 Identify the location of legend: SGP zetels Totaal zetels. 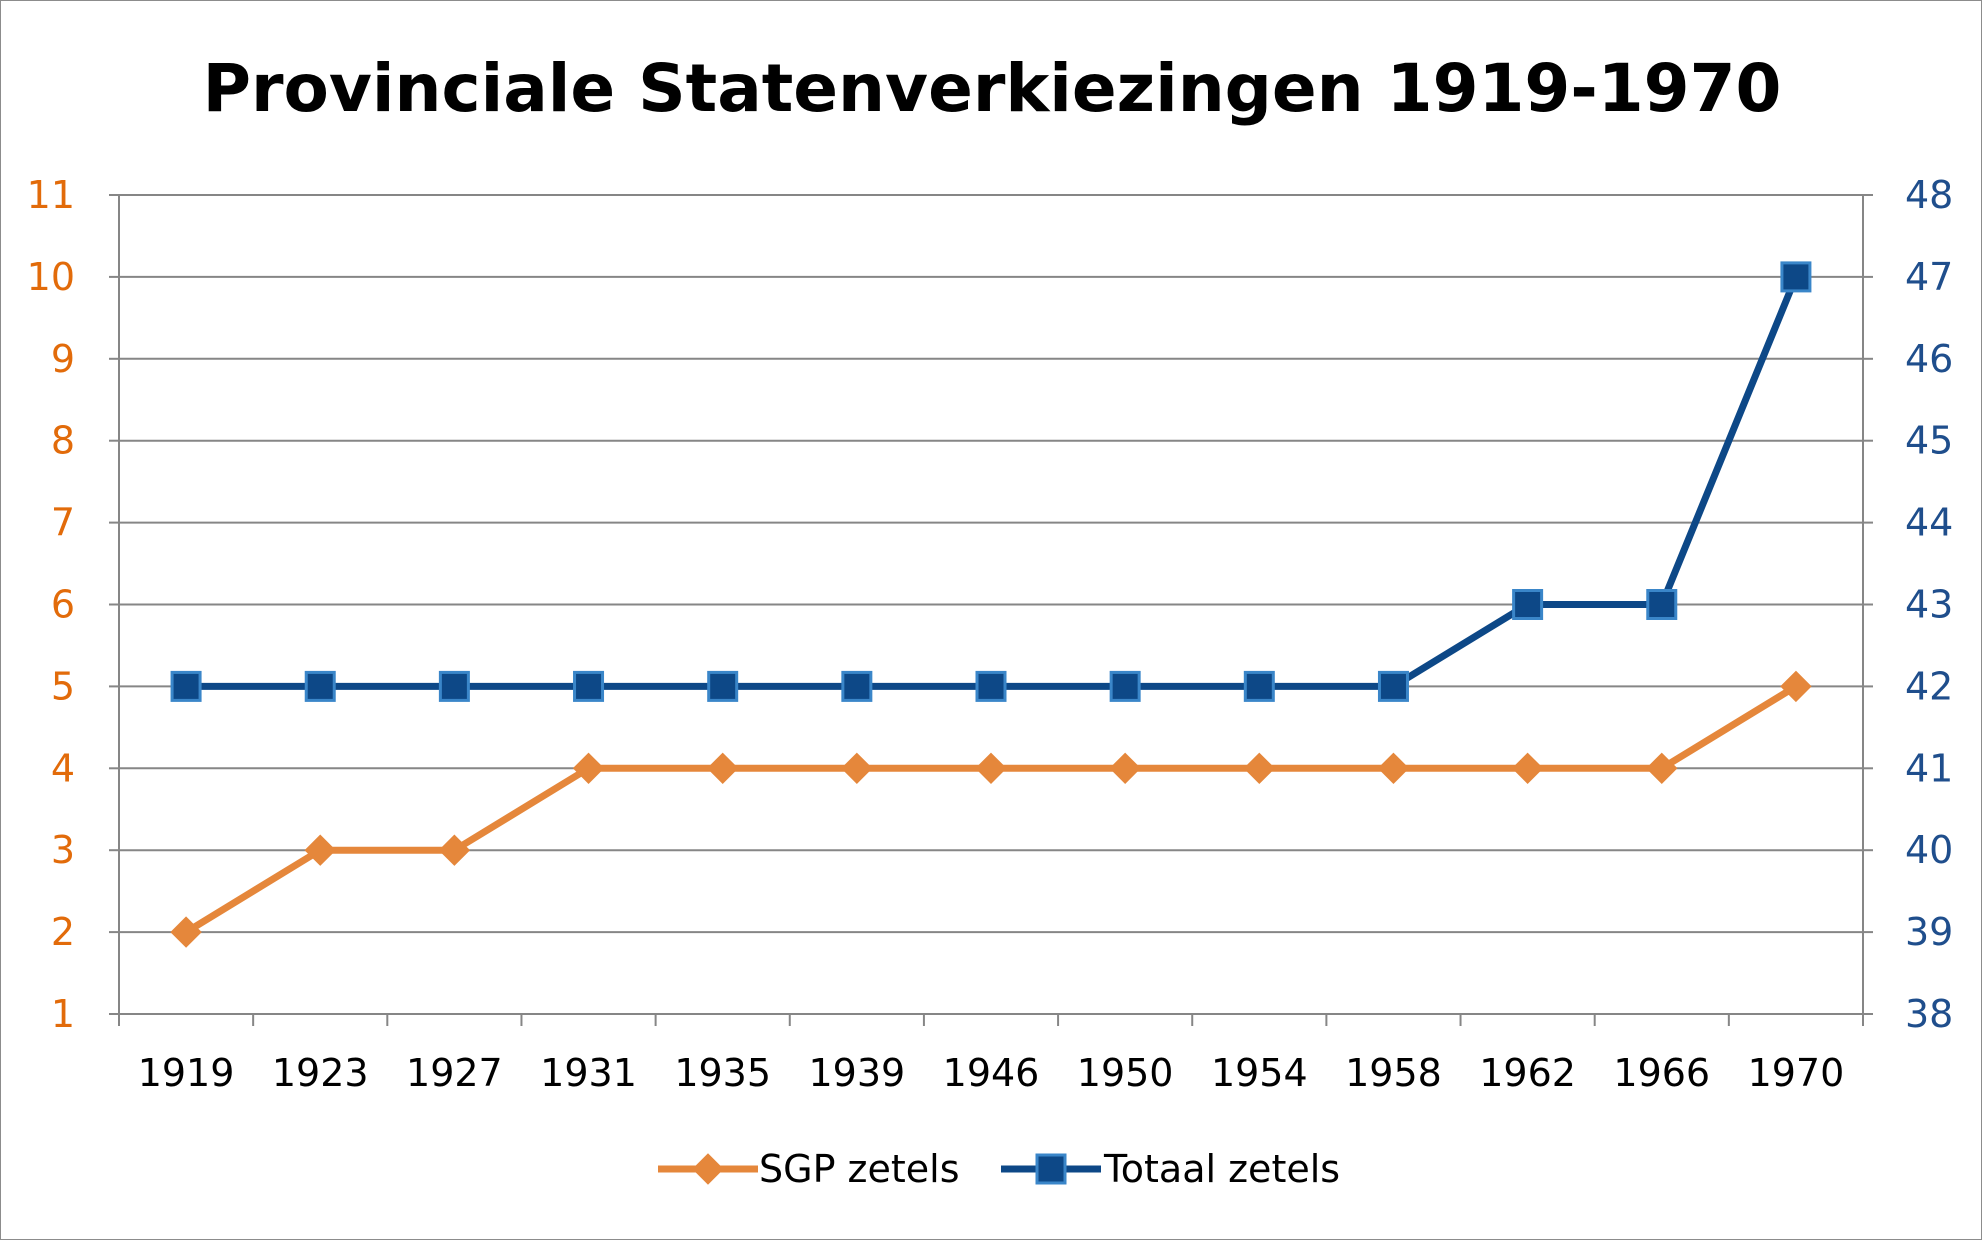
(999, 1169).